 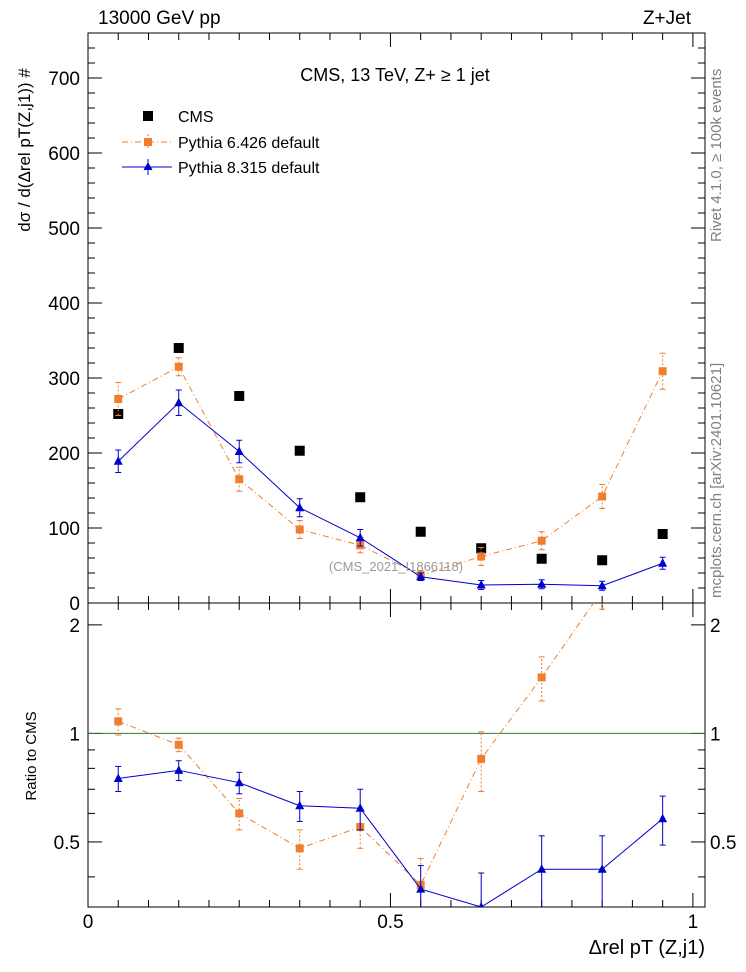 I want to click on beam-label: 13000 GeV pp, so click(x=159, y=18).